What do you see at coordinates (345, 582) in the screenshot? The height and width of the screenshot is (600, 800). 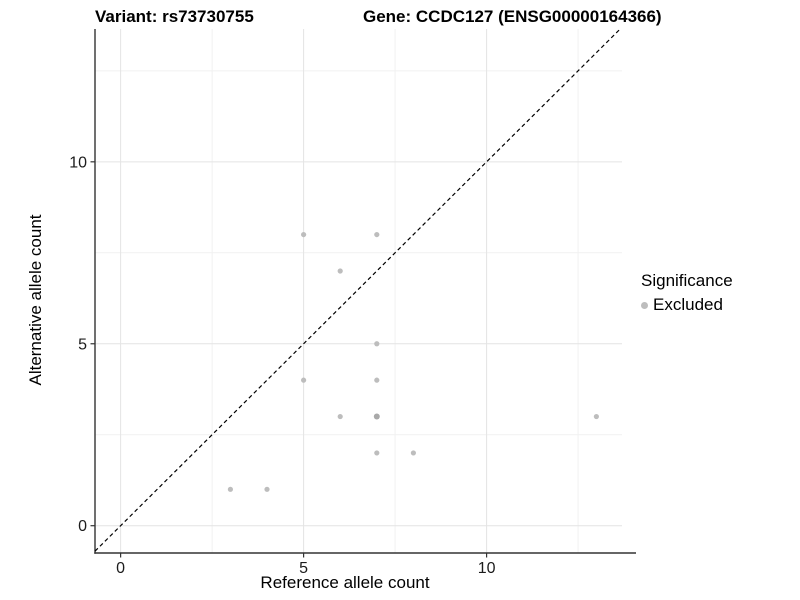 I see `x-axis-title: Reference allele count` at bounding box center [345, 582].